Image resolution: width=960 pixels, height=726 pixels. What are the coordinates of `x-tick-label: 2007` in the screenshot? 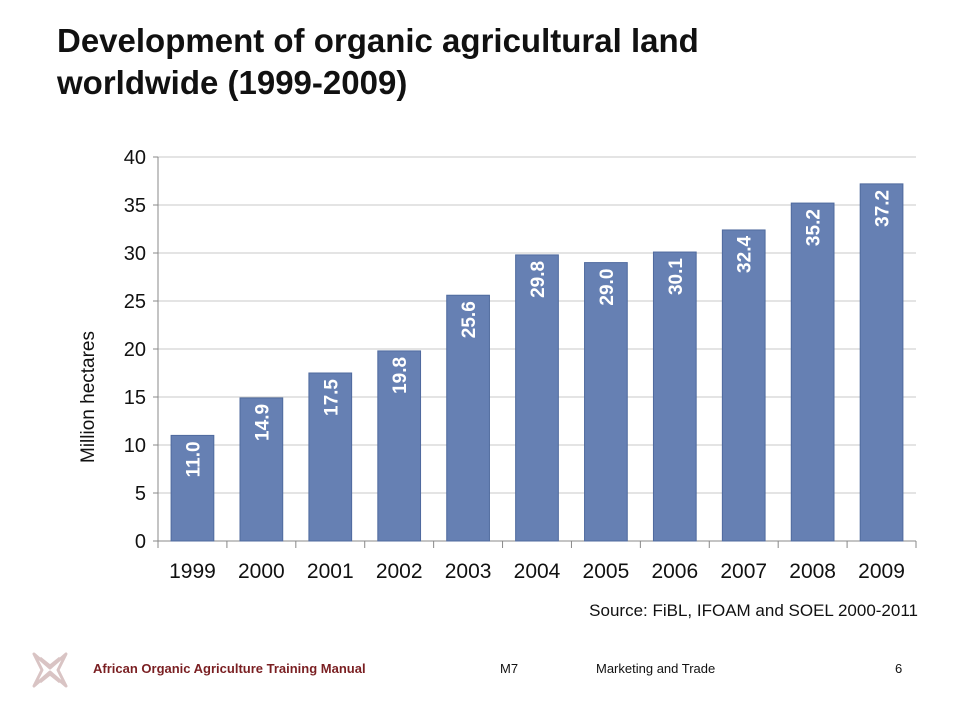 It's located at (743, 571).